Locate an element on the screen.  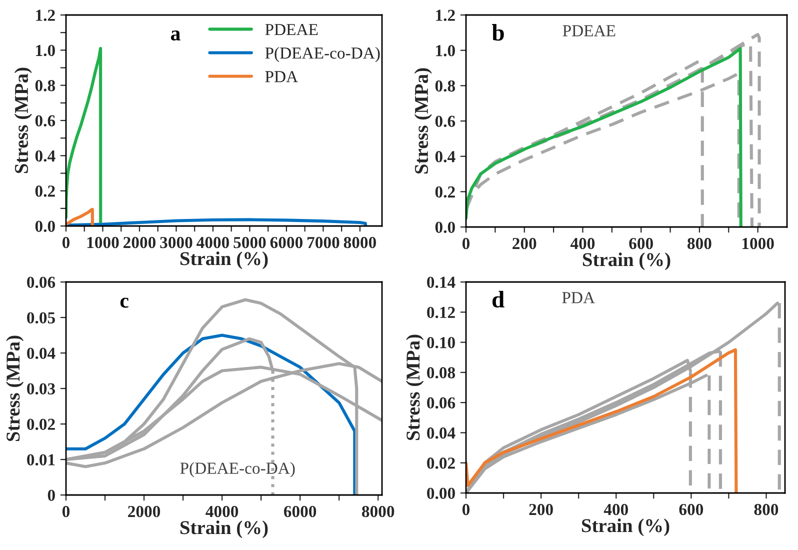
annotation: P(DEAE-co-DA) is located at coordinates (237, 470).